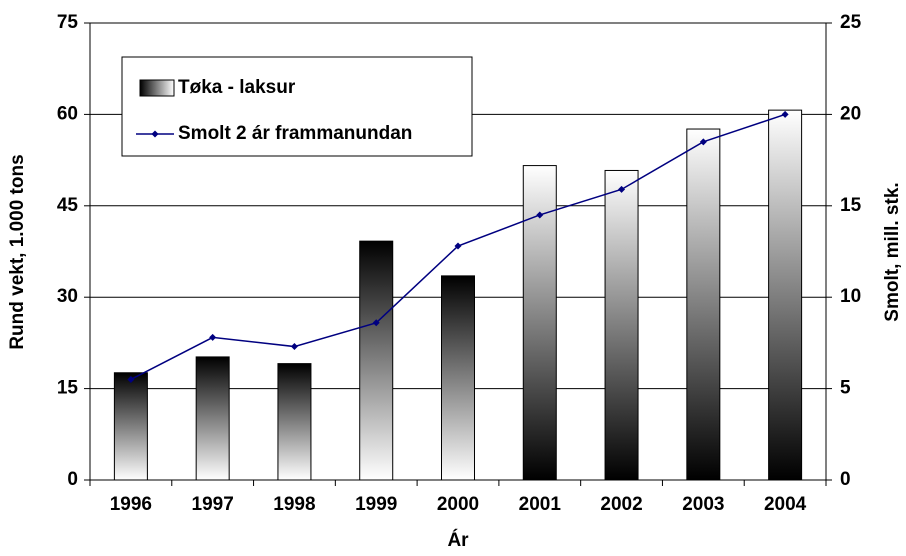 Image resolution: width=906 pixels, height=556 pixels. What do you see at coordinates (845, 479) in the screenshot?
I see `y2-tick-label: 0` at bounding box center [845, 479].